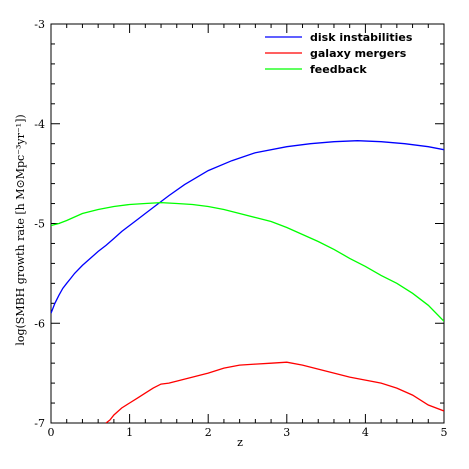 The image size is (469, 469). Describe the element at coordinates (286, 432) in the screenshot. I see `x-tick-label: 3` at that location.